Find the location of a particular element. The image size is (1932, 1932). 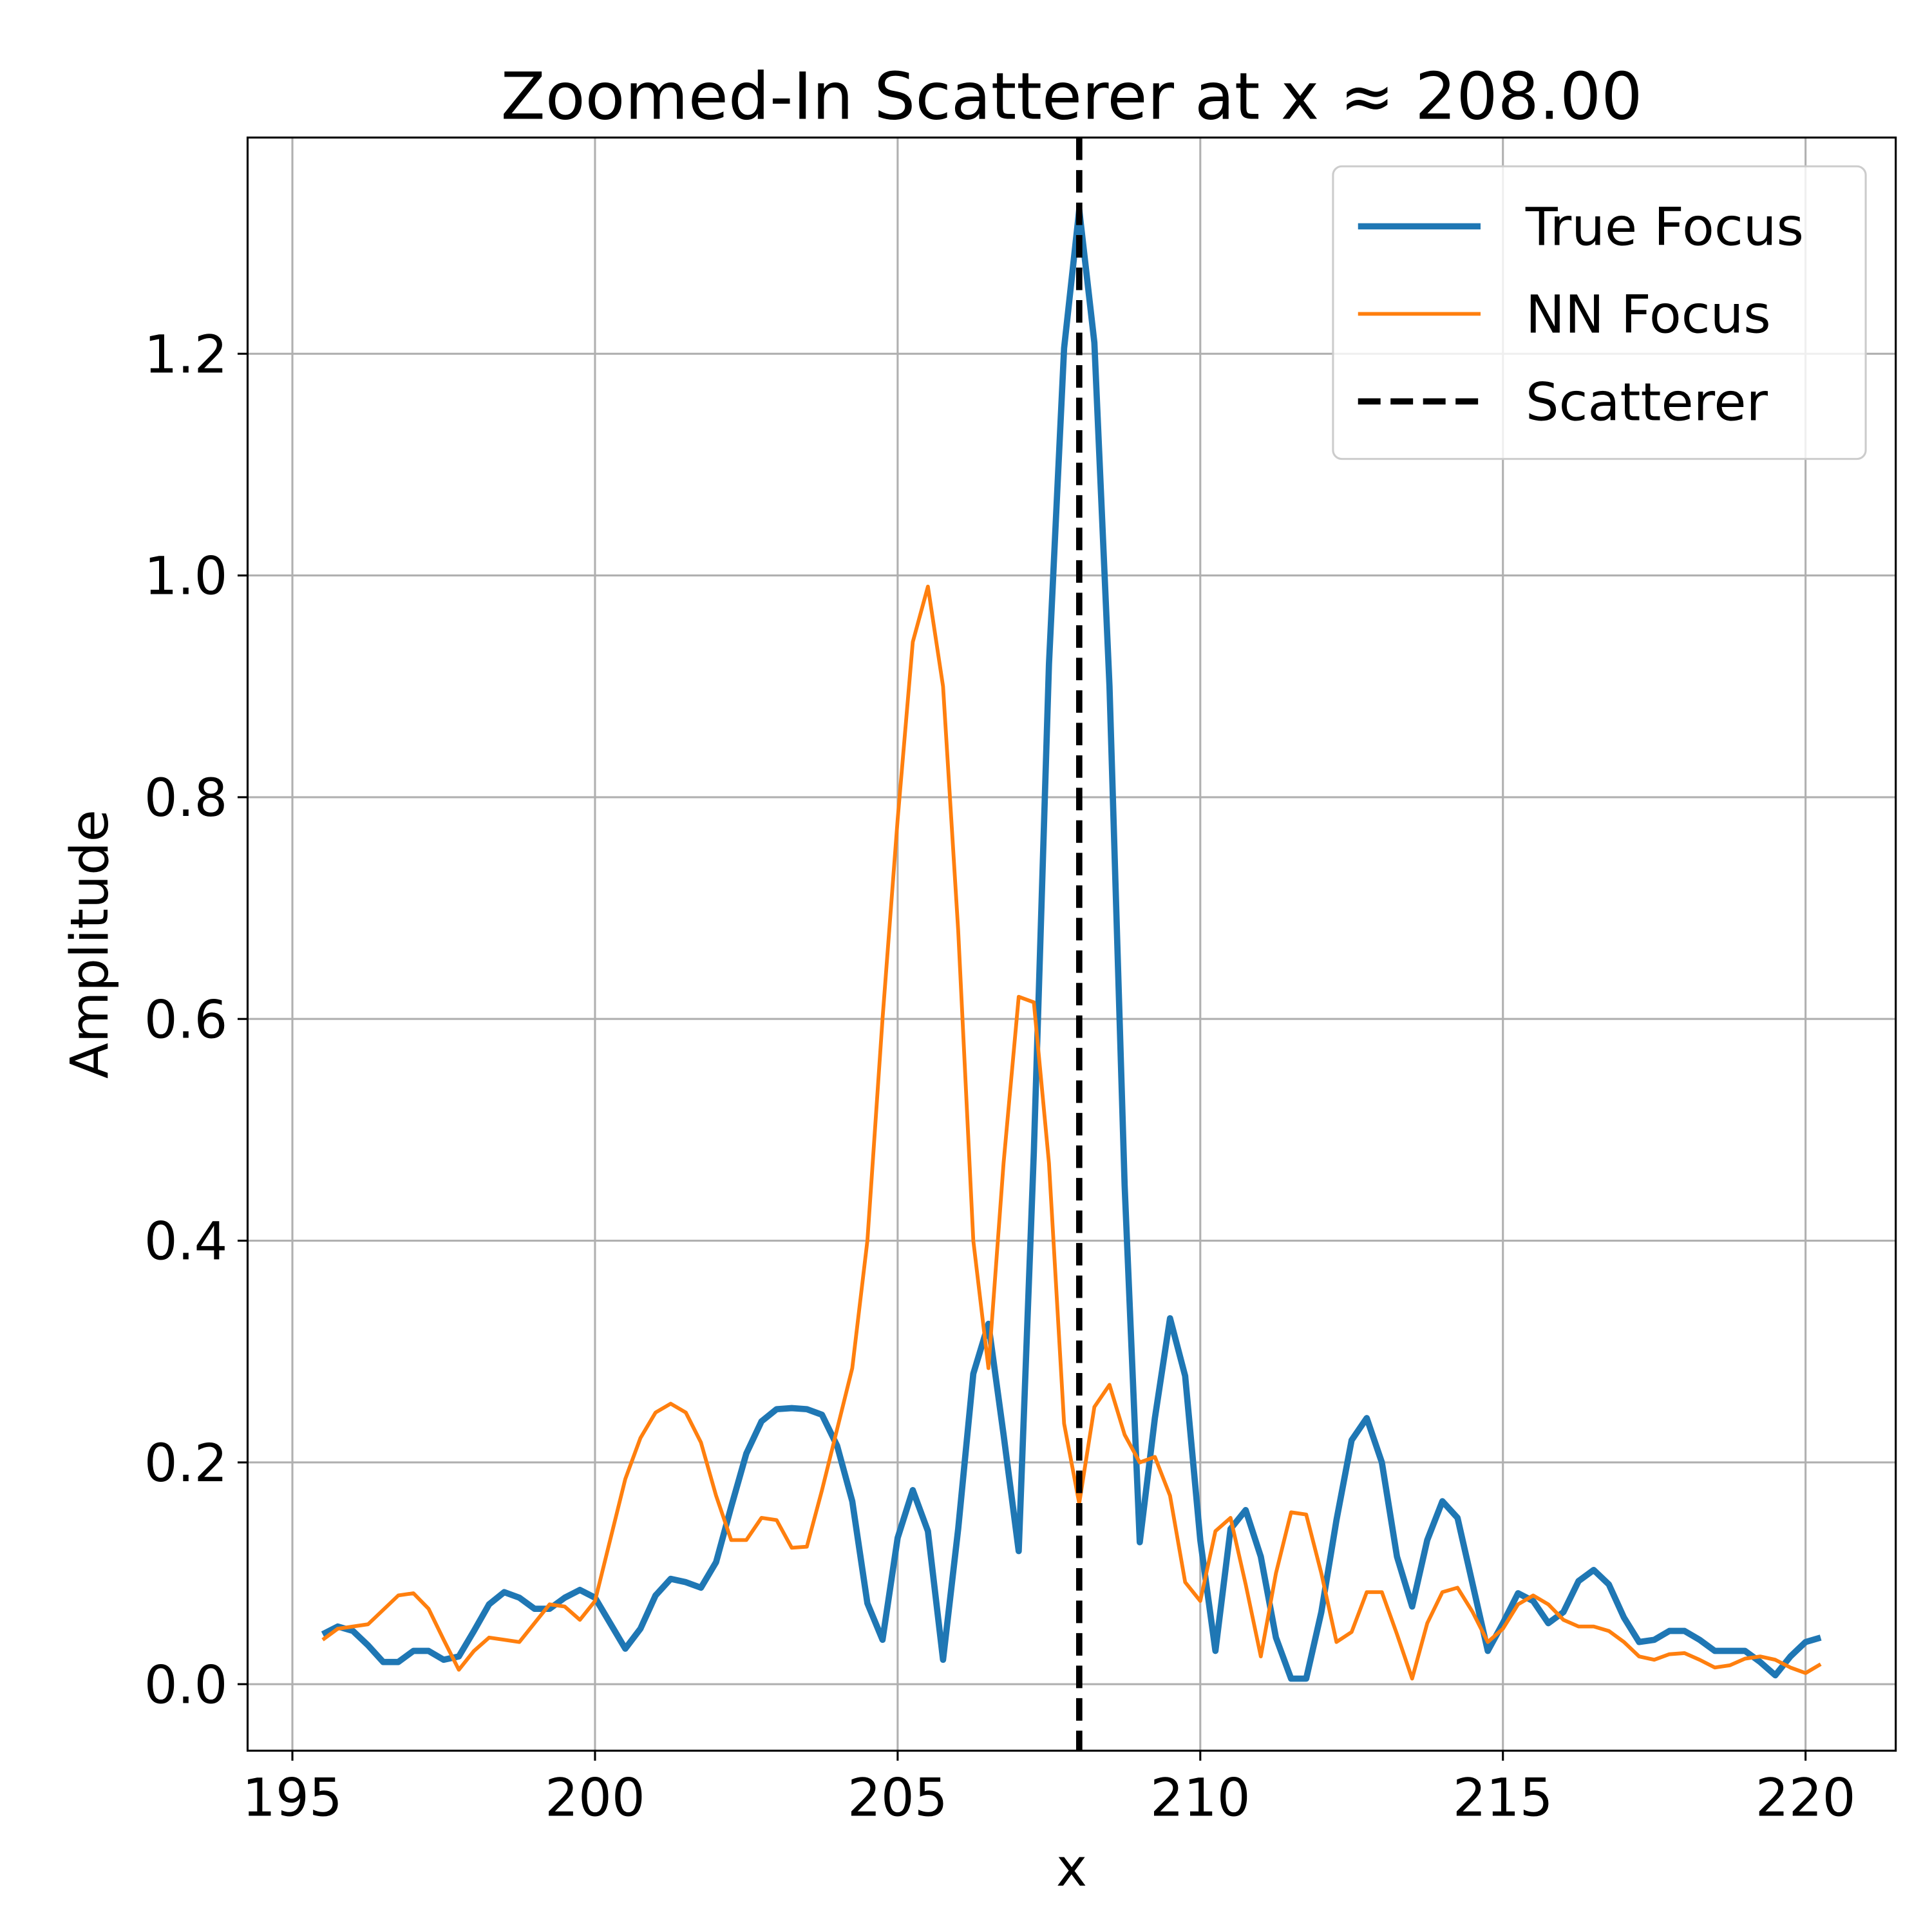

x-tick-label: 210 is located at coordinates (1200, 1797).